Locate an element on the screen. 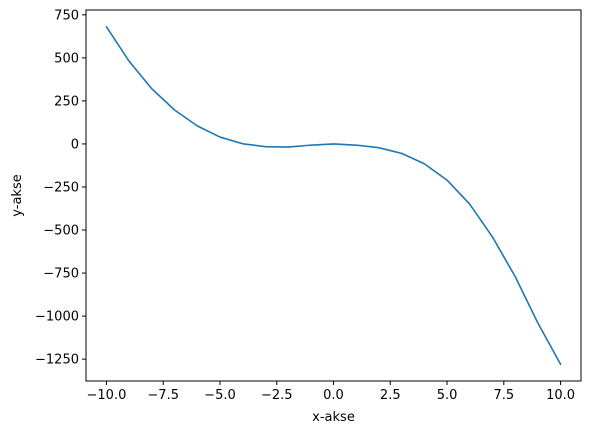 The height and width of the screenshot is (433, 592). y-tick-label: −250 is located at coordinates (61, 187).